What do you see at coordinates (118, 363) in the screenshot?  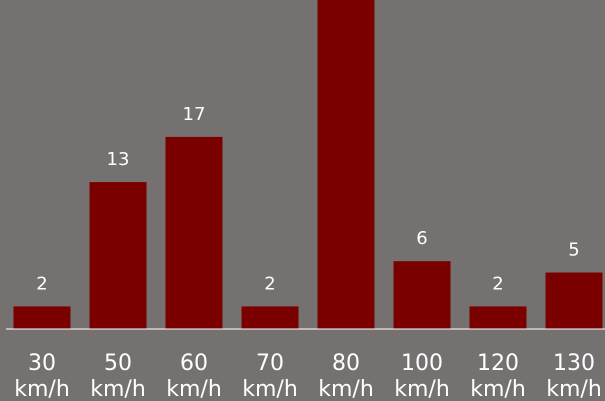 I see `x-tick-label-1-value: 50` at bounding box center [118, 363].